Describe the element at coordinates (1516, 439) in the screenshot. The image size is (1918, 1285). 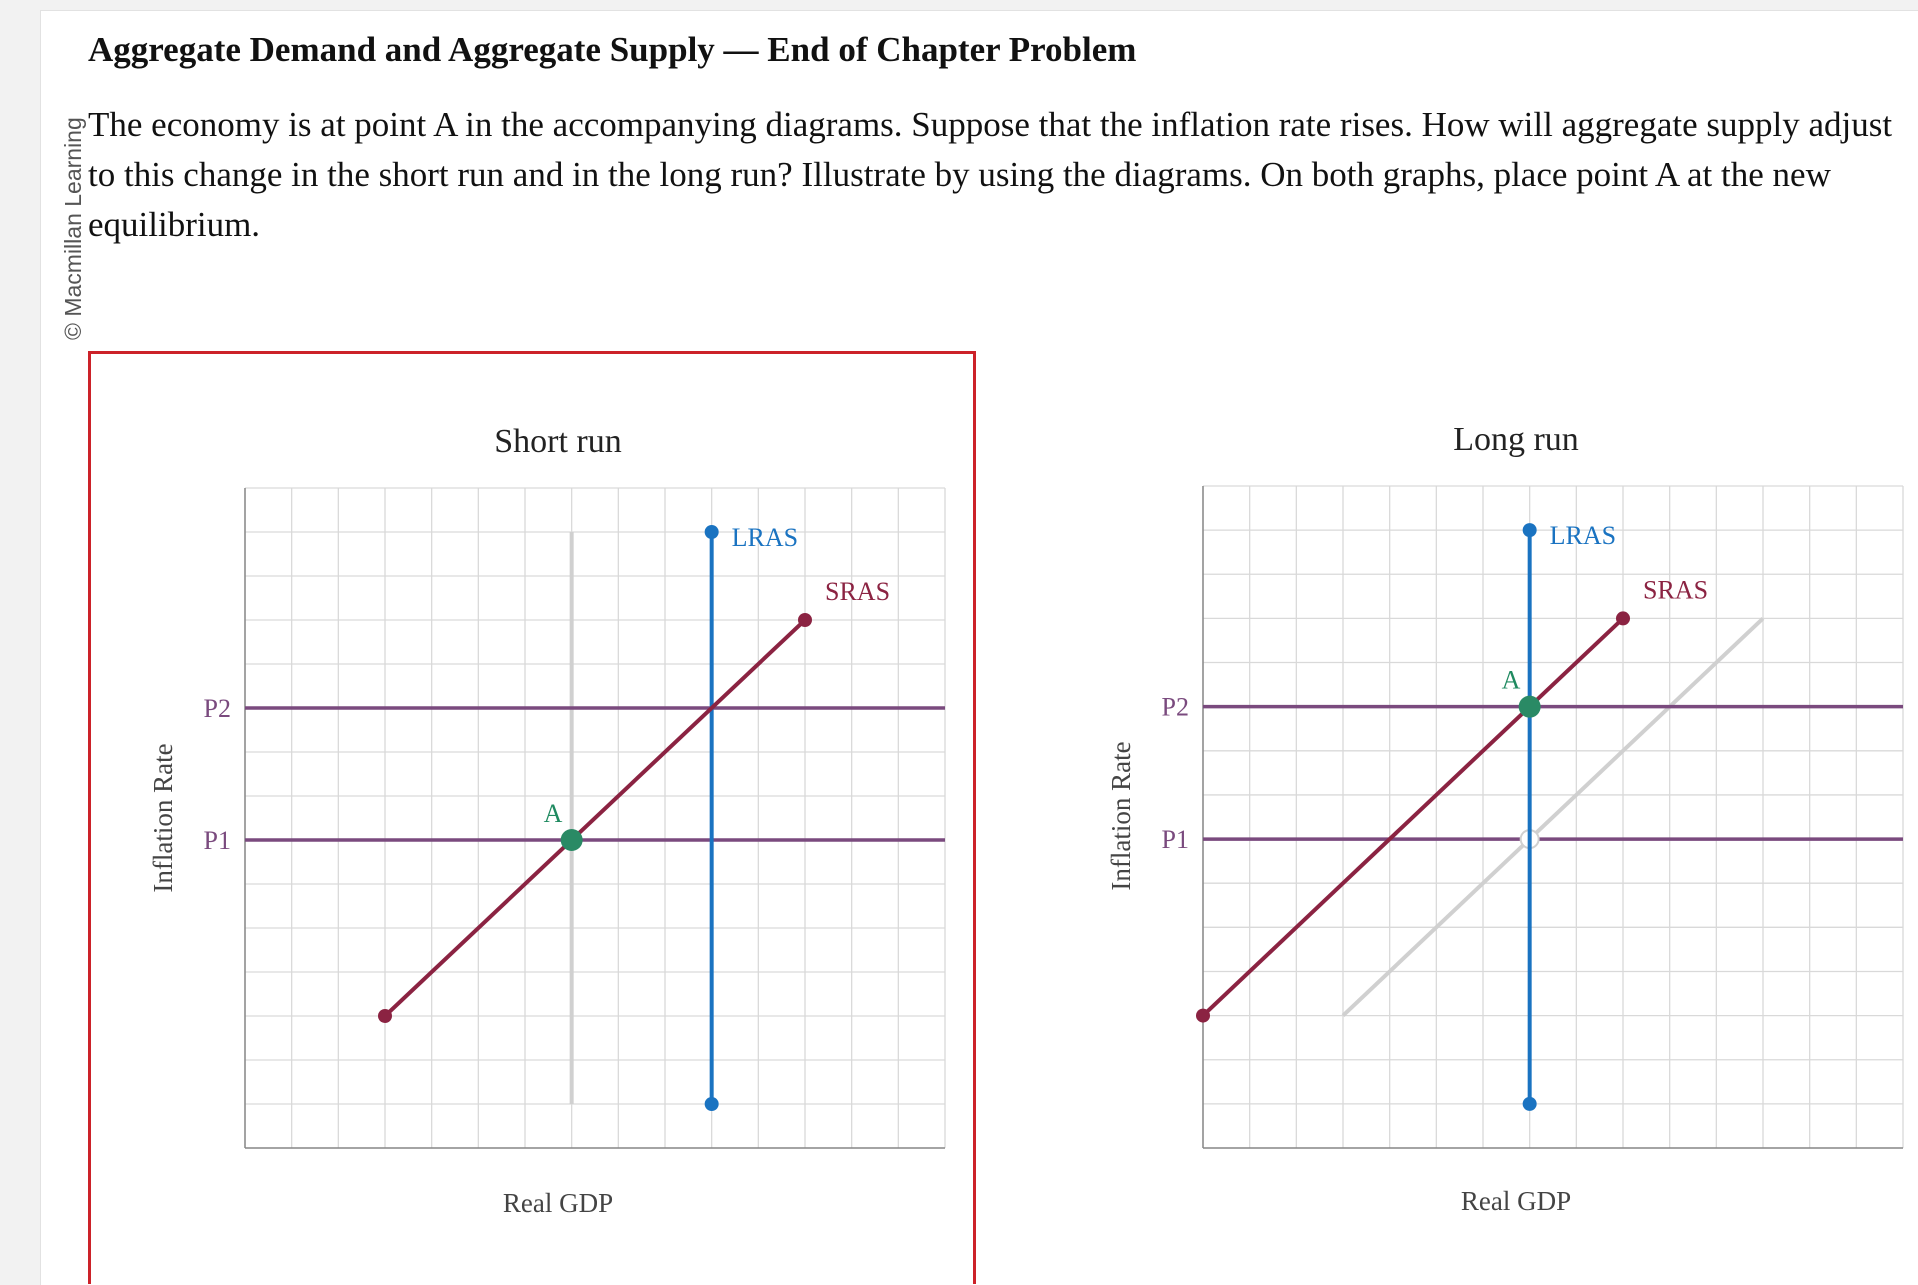
I see `graph-title: Long run` at that location.